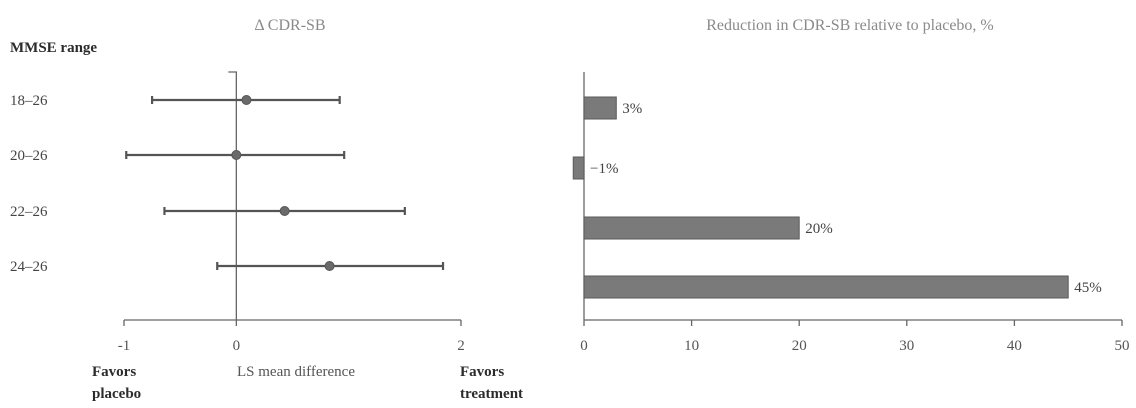 This screenshot has height=408, width=1136. Describe the element at coordinates (29, 101) in the screenshot. I see `forest-row-label: 18–26` at that location.